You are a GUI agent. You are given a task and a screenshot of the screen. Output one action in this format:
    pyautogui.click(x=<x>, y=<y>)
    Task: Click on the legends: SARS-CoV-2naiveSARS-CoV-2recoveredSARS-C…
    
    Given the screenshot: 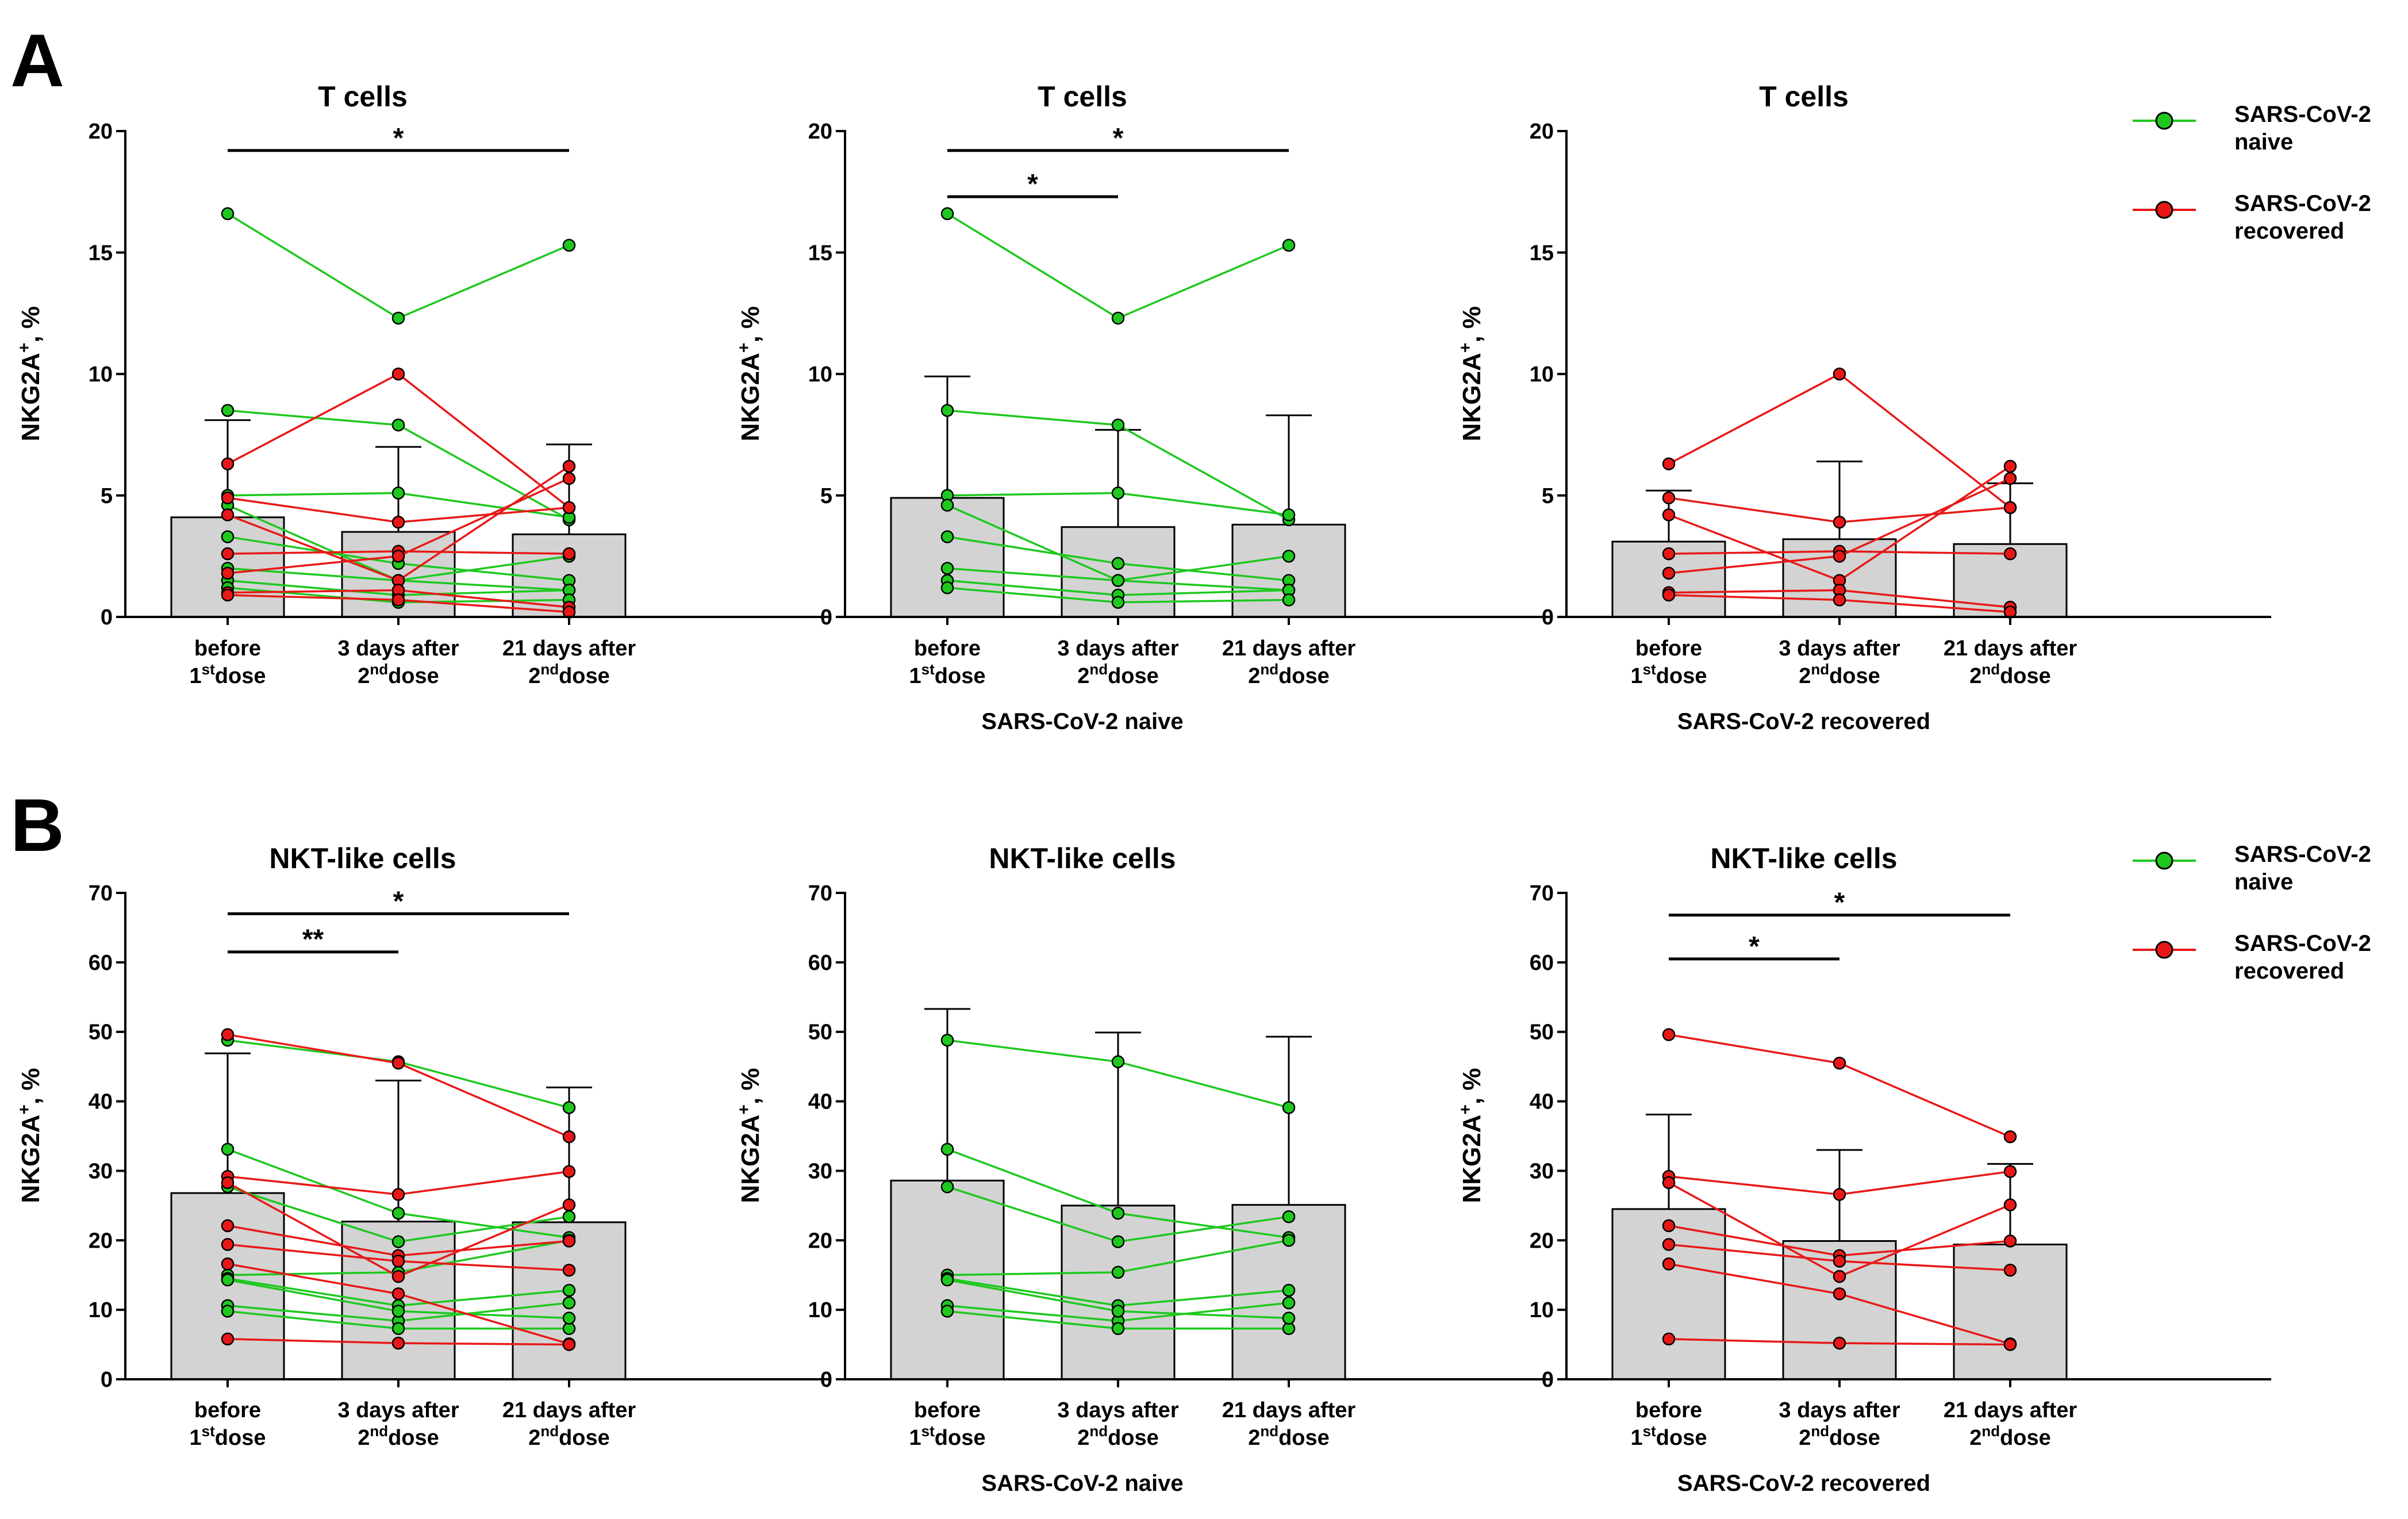 What is the action you would take?
    pyautogui.click(x=2252, y=543)
    